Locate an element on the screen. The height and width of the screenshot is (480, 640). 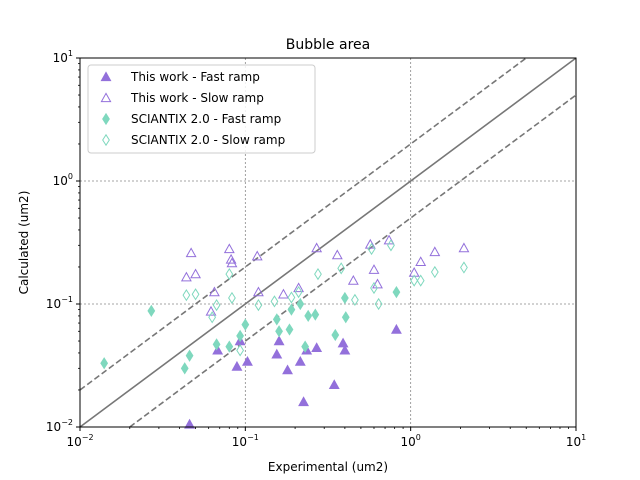
y-axis-label: Calculated (um2) is located at coordinates (24, 243).